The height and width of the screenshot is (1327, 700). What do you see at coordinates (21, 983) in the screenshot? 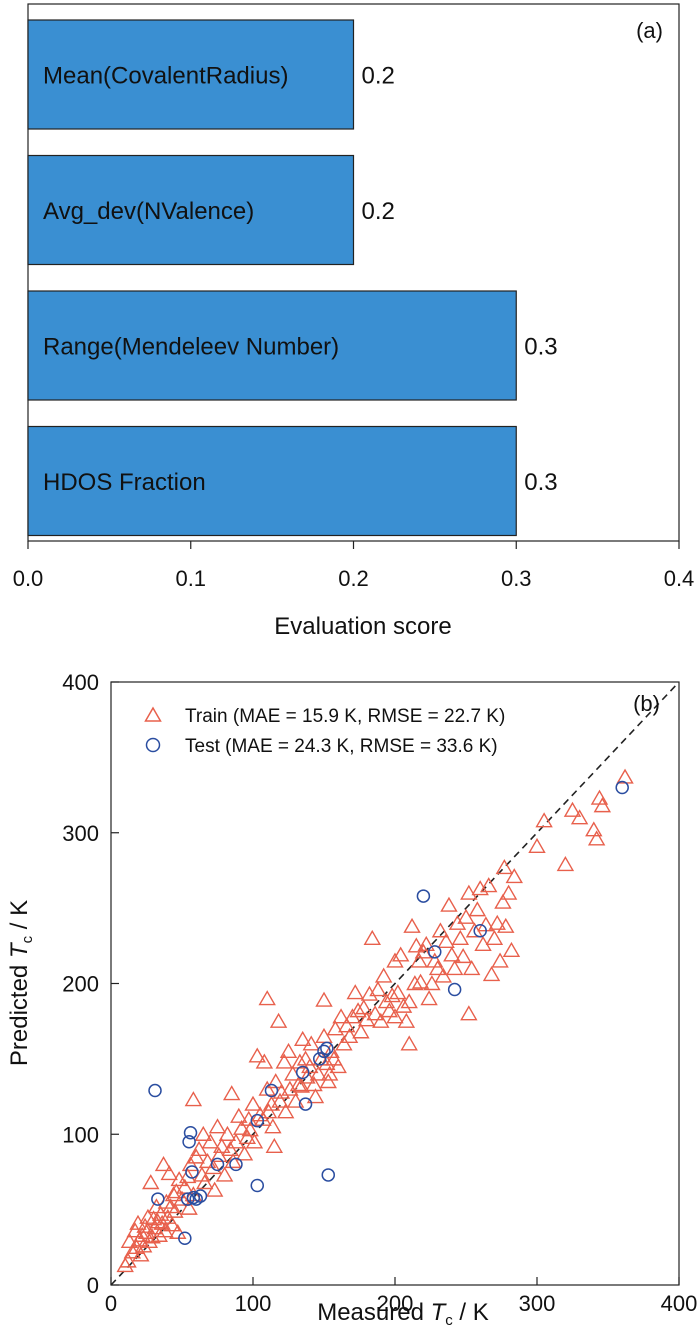
I see `scatter-y-axis-title: Predicted Tc / K` at bounding box center [21, 983].